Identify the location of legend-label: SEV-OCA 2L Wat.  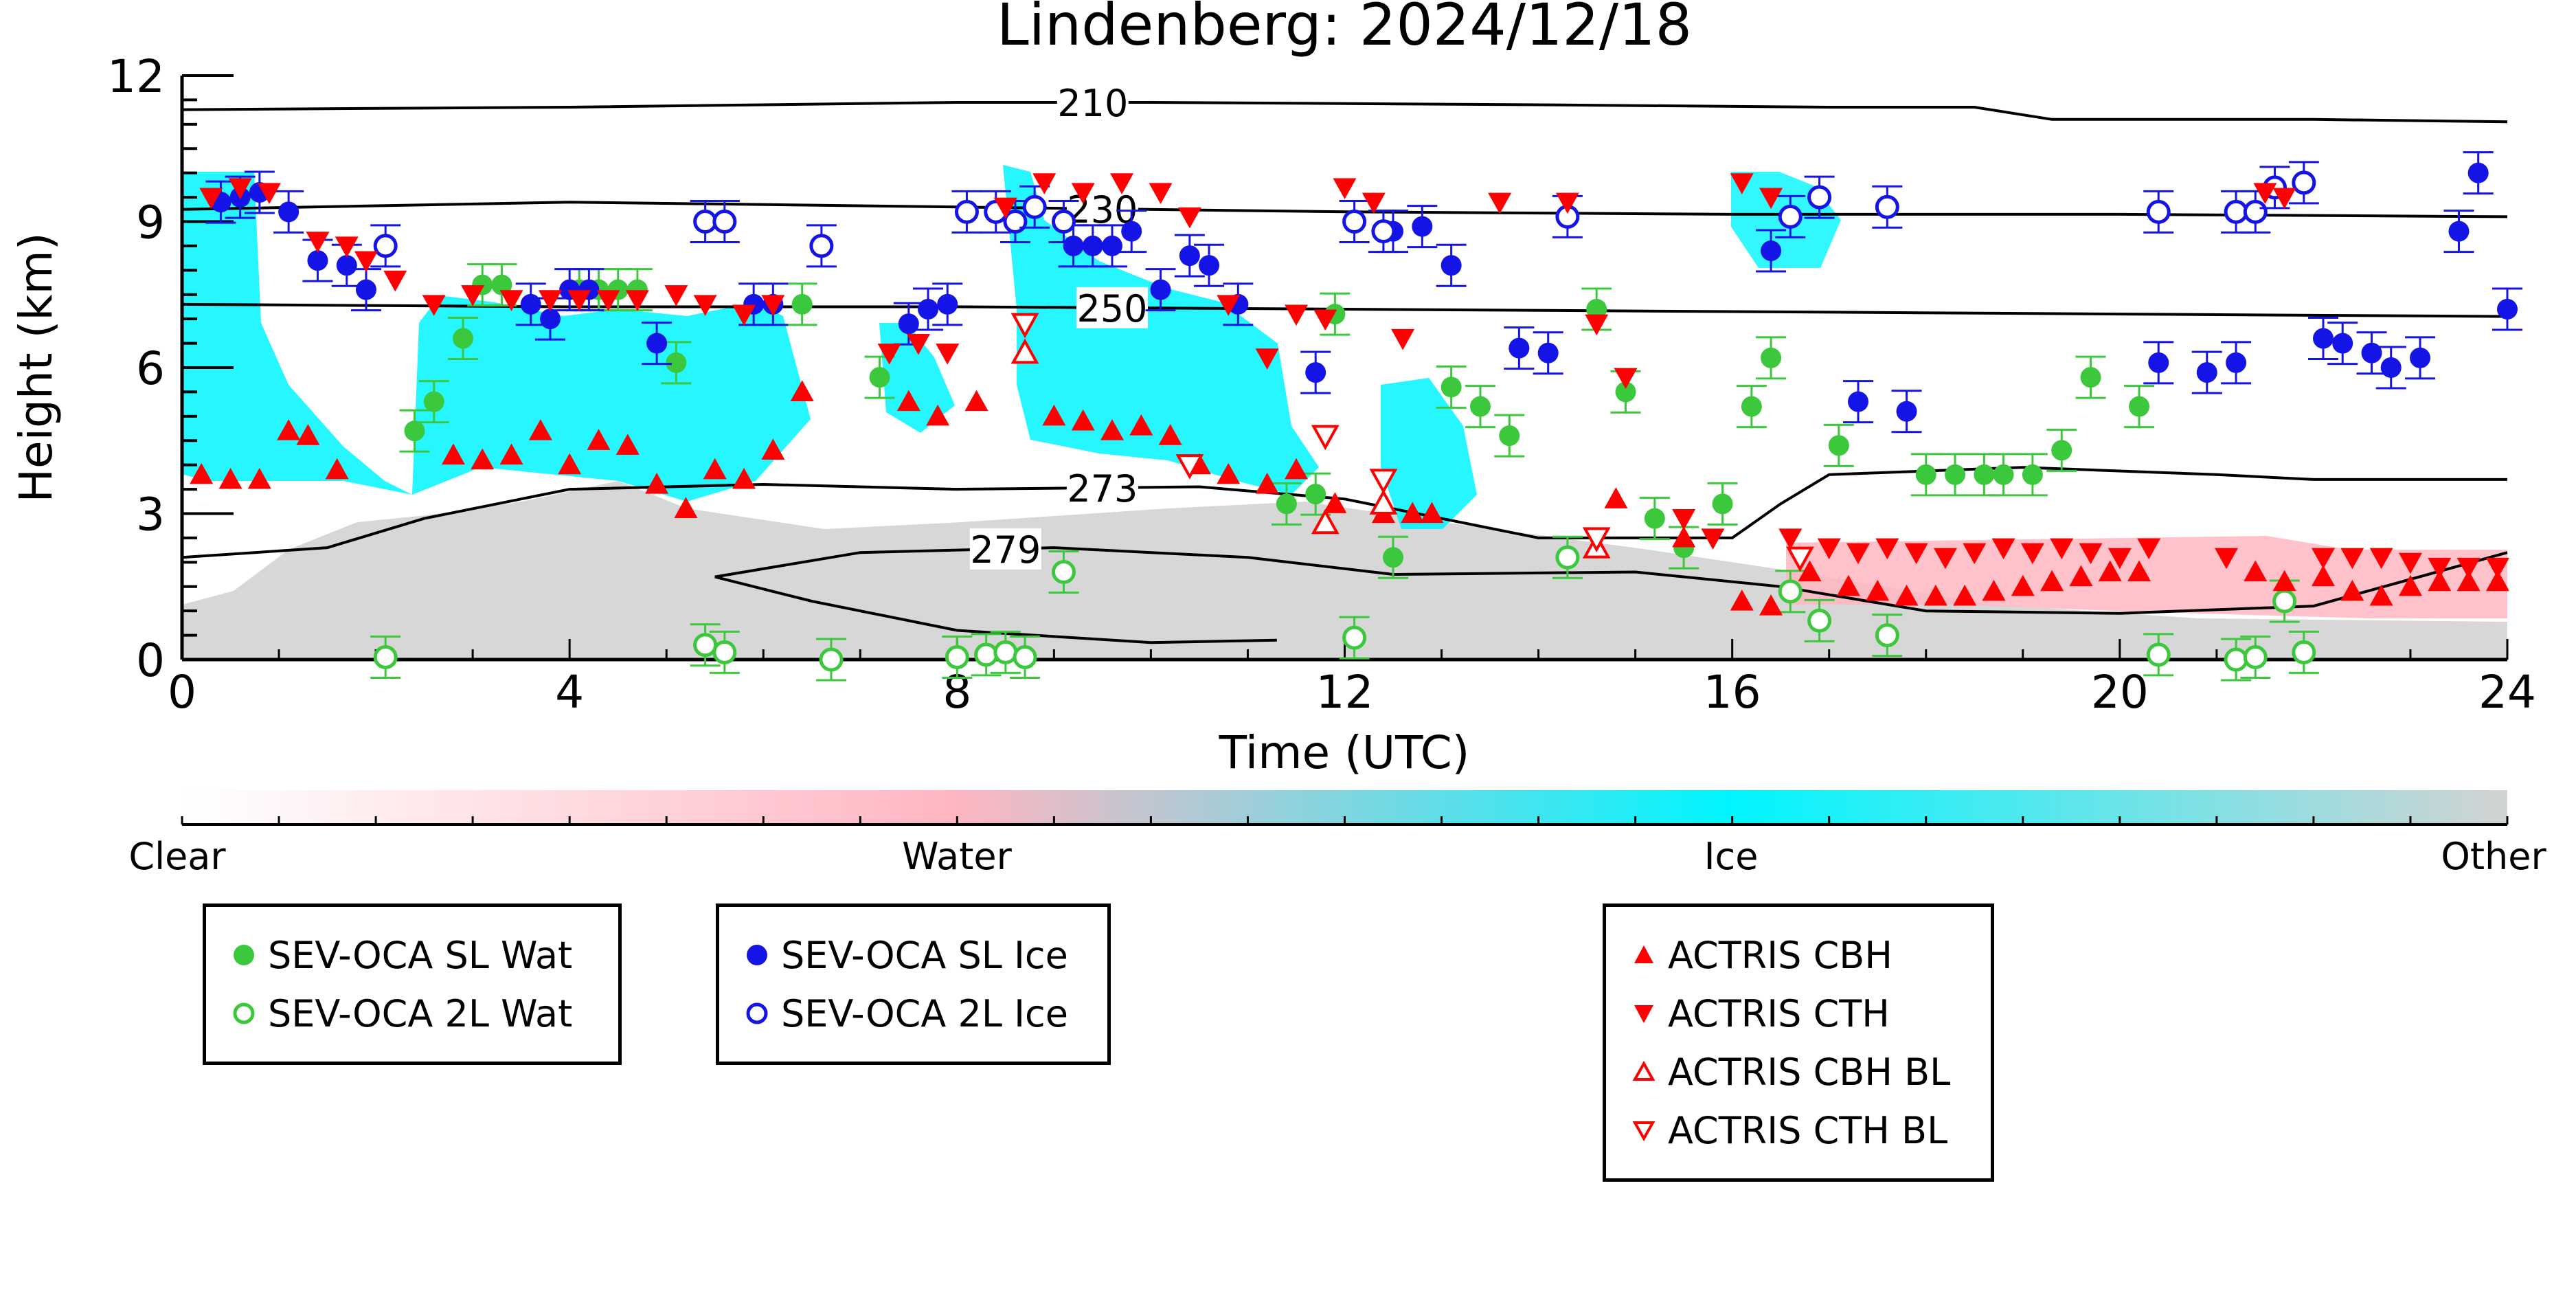
(420, 1013).